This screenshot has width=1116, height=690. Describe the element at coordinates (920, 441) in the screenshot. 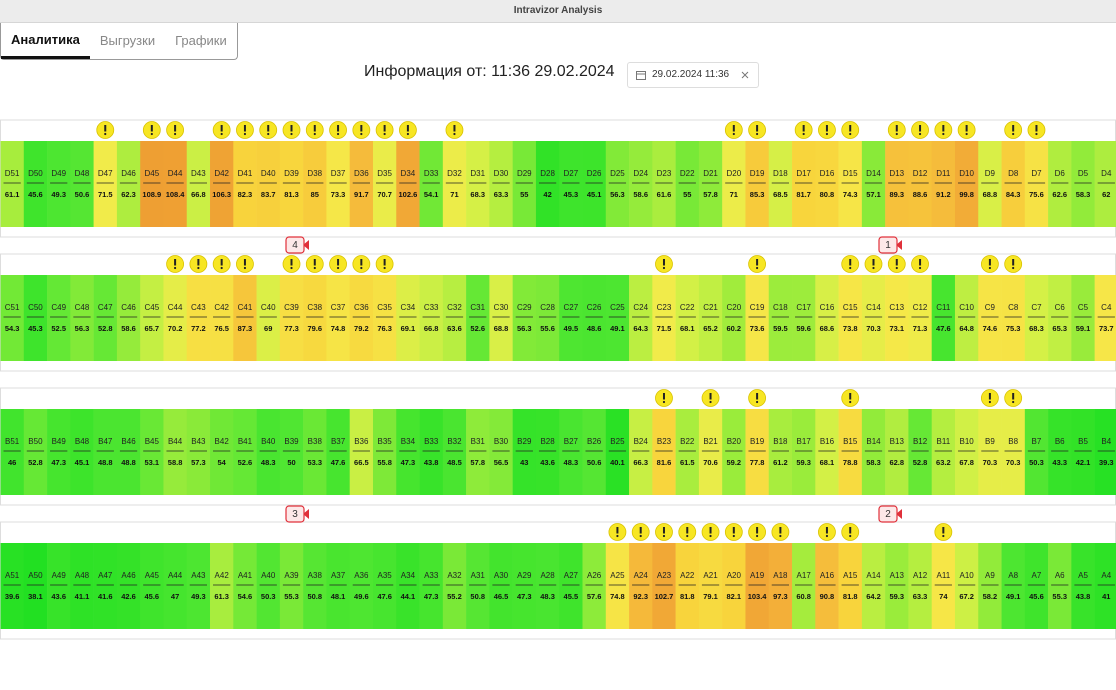

I see `cell-label: B12` at that location.